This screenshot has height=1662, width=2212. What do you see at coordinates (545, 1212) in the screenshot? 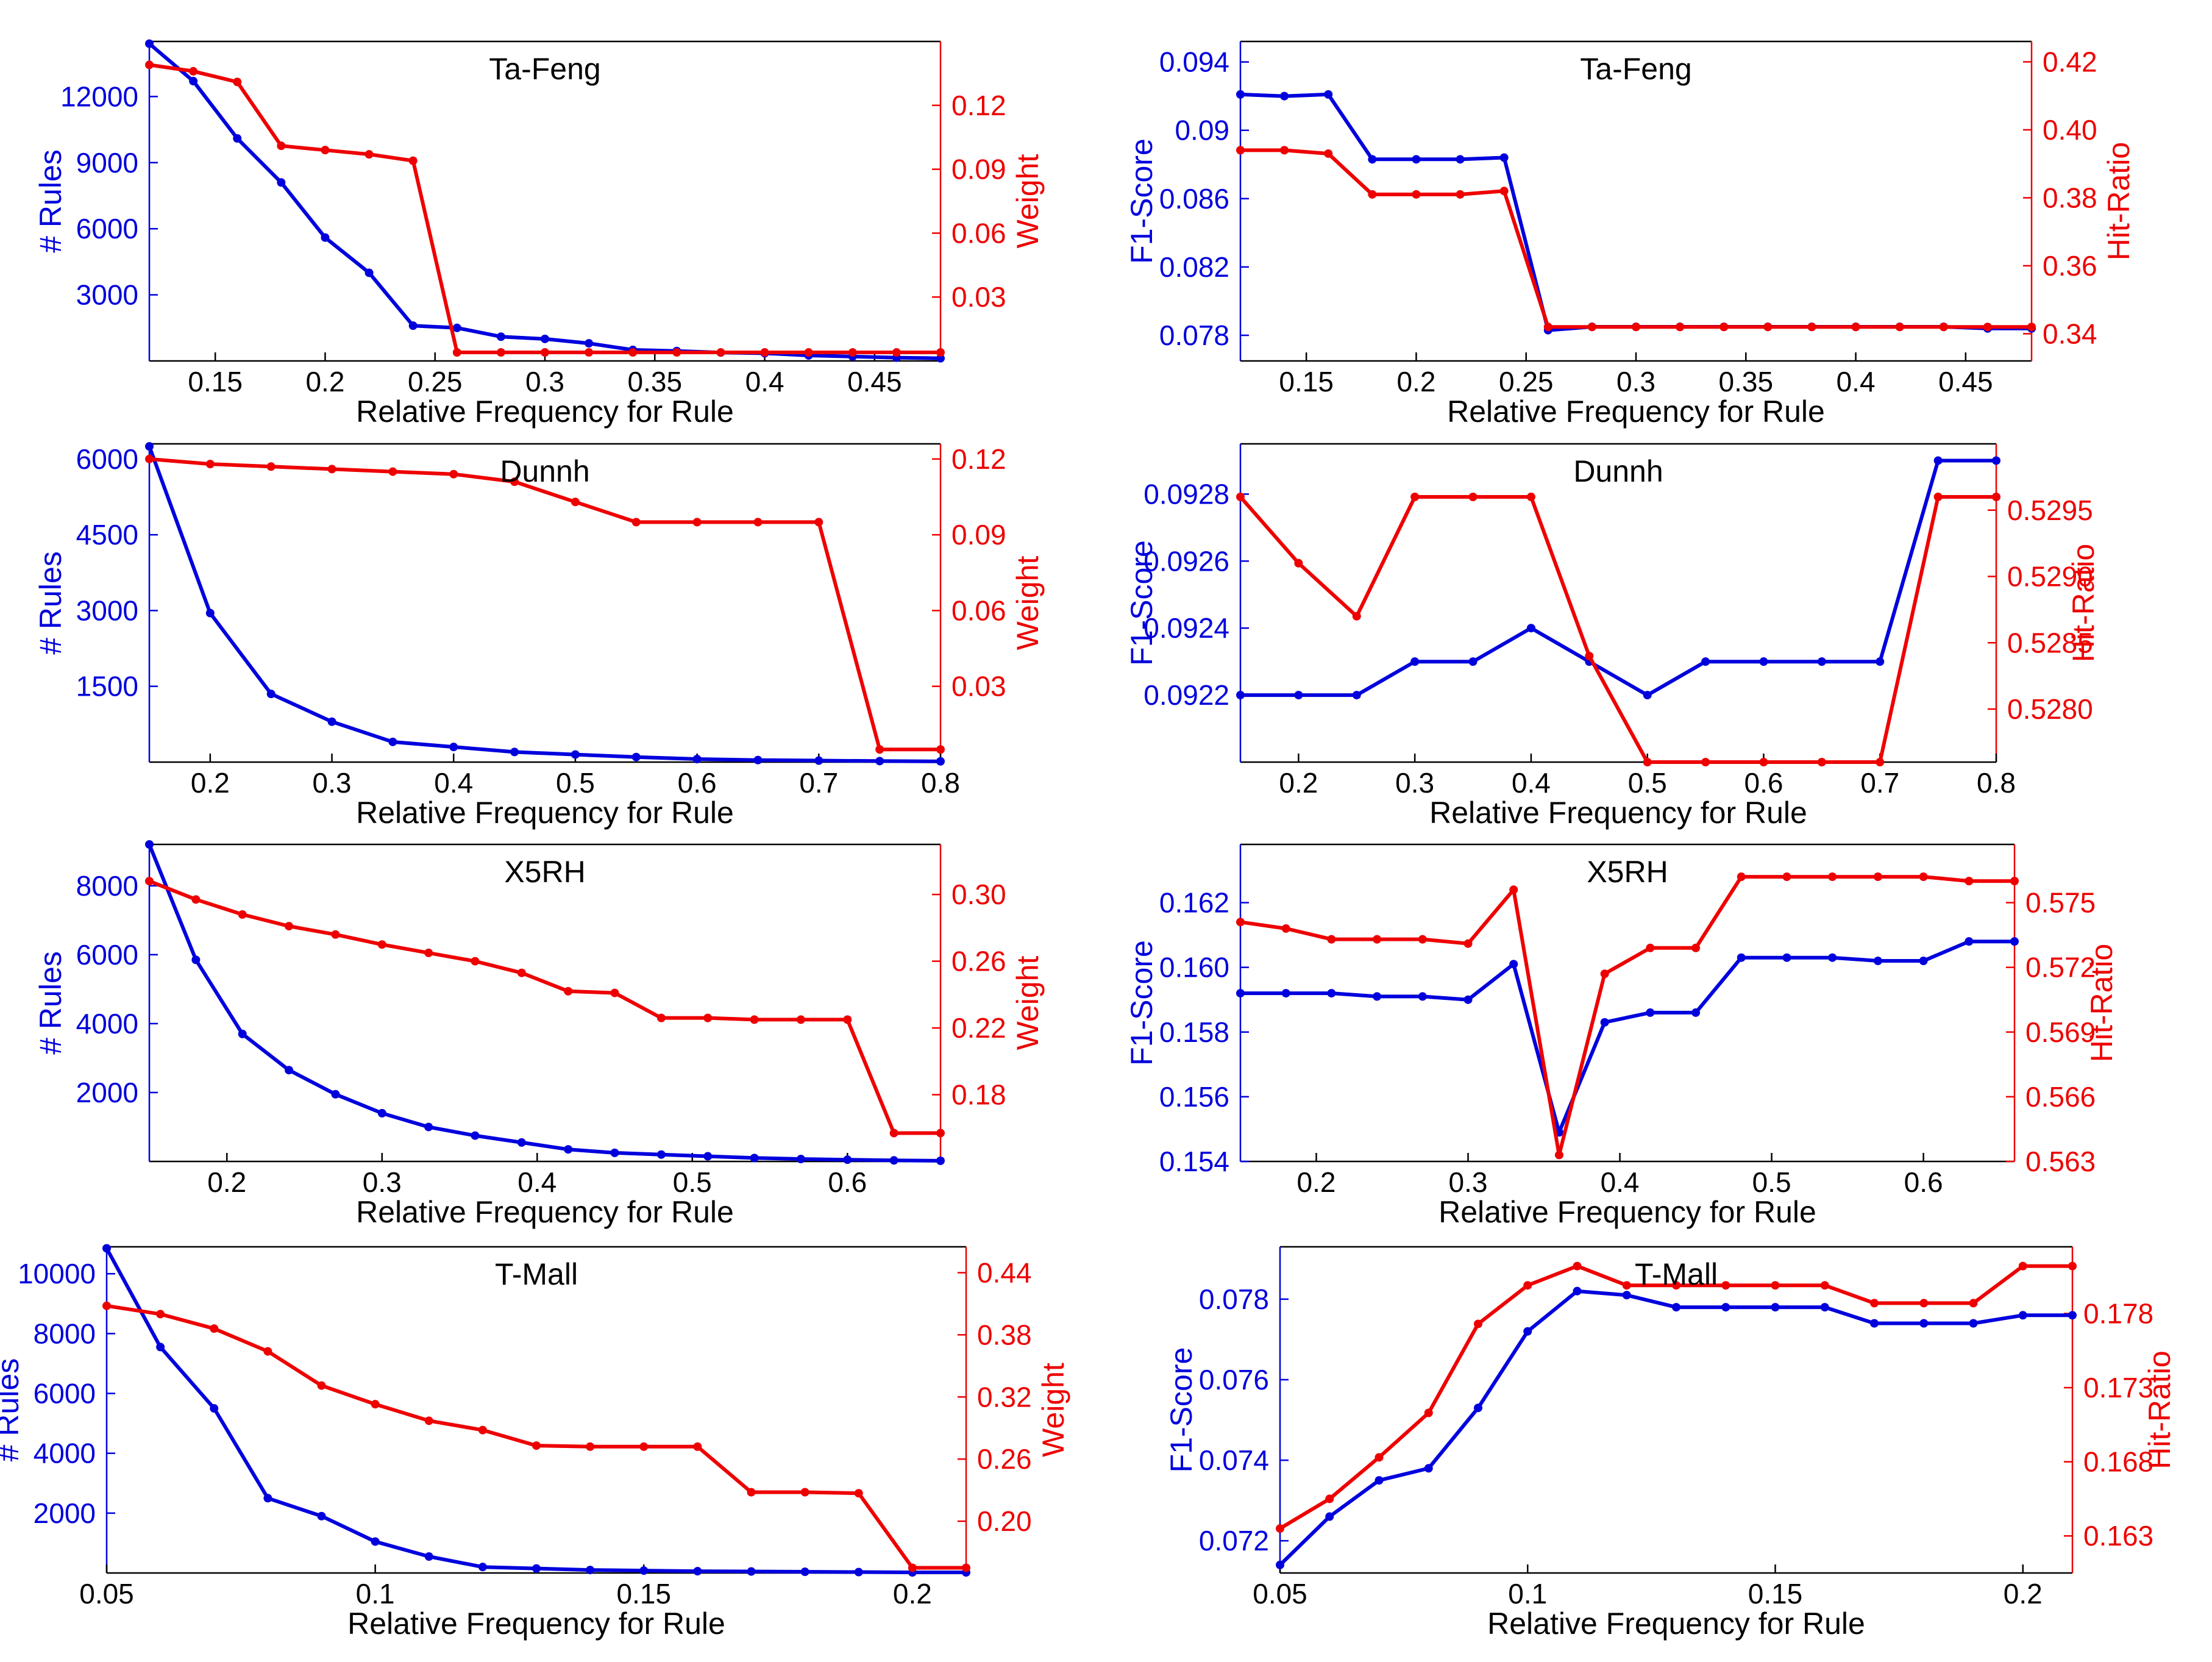
I see `x-axis-label: Relative Frequency for Rule` at bounding box center [545, 1212].